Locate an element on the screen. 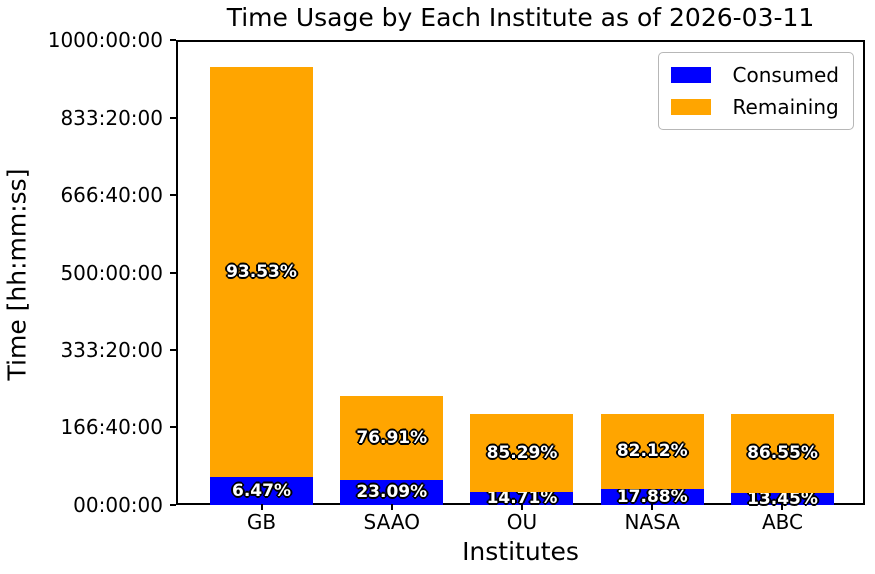 The width and height of the screenshot is (875, 574). bar-segment-remaining-GB is located at coordinates (261, 271).